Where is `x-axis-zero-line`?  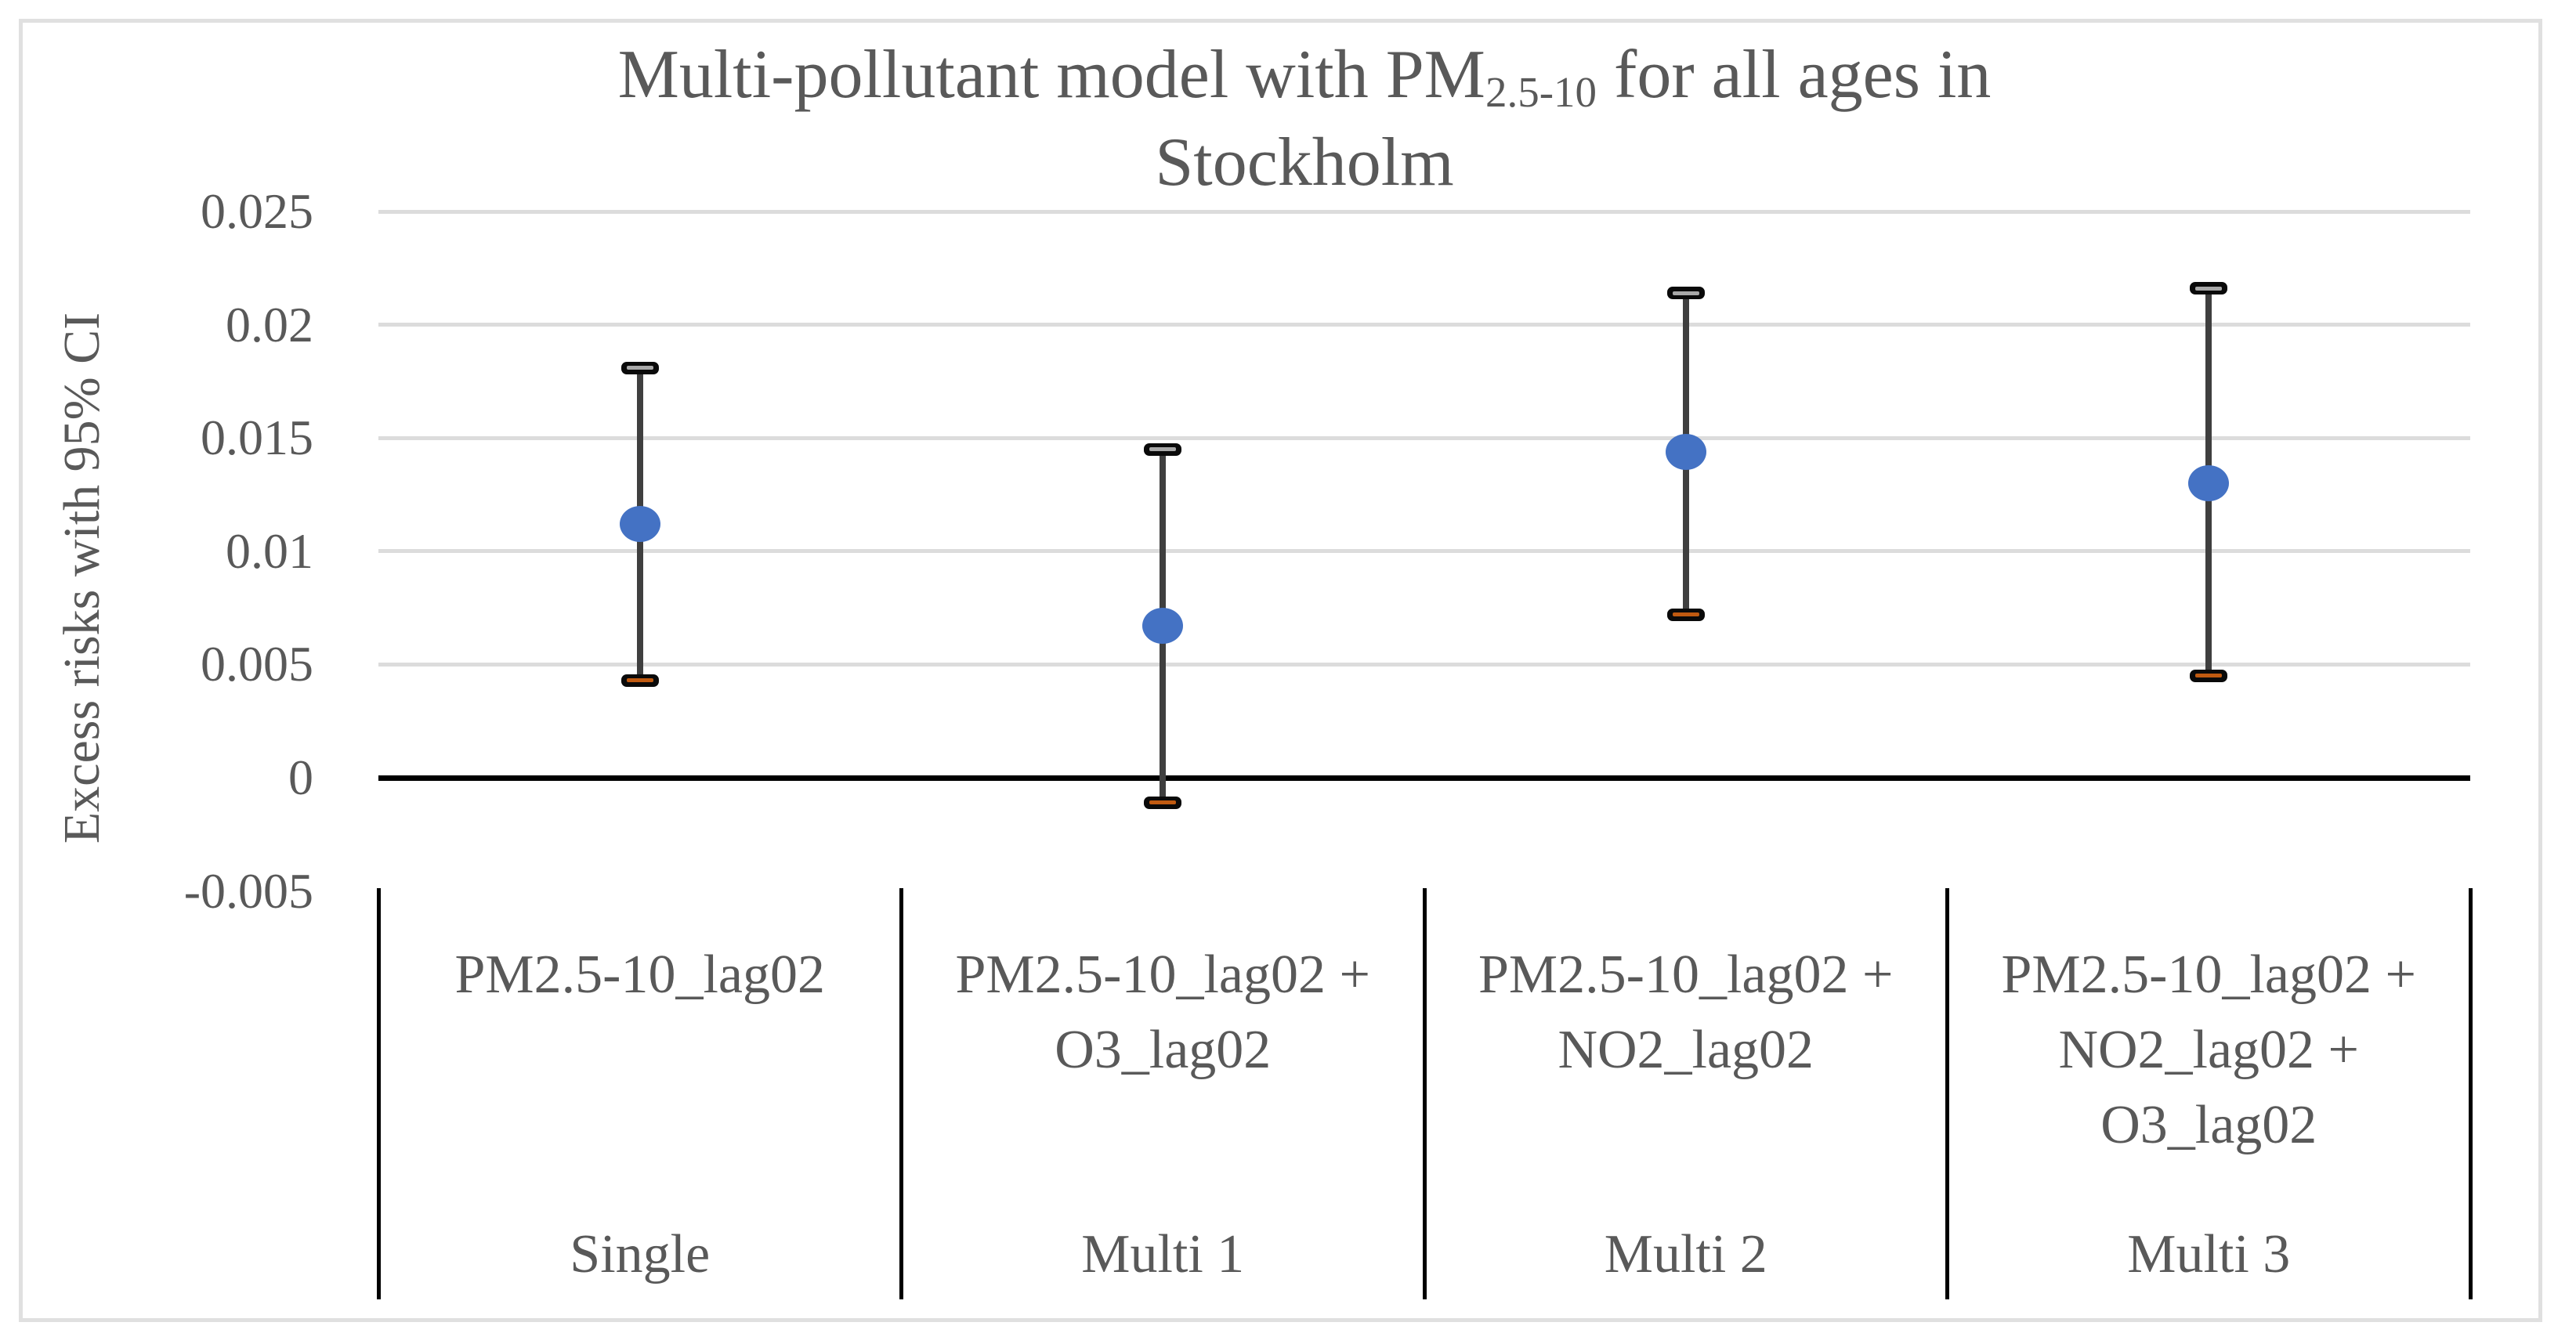
x-axis-zero-line is located at coordinates (1424, 778).